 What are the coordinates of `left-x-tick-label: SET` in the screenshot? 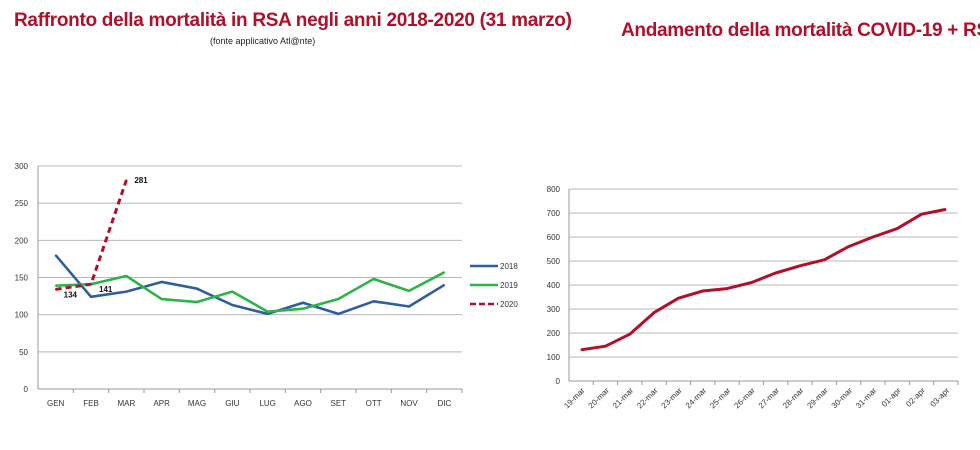 It's located at (339, 403).